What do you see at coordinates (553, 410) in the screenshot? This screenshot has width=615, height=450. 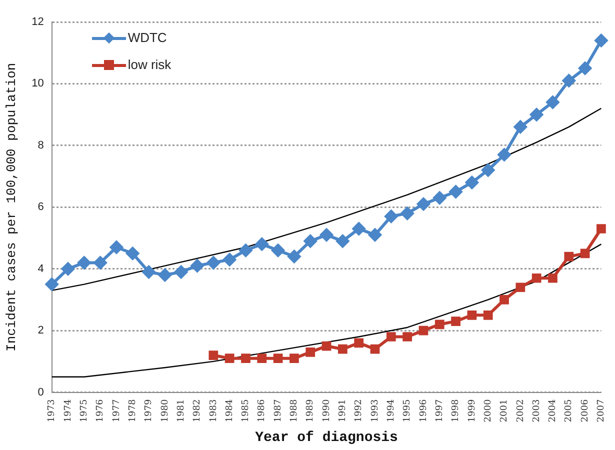 I see `x-tick-label: 2004` at bounding box center [553, 410].